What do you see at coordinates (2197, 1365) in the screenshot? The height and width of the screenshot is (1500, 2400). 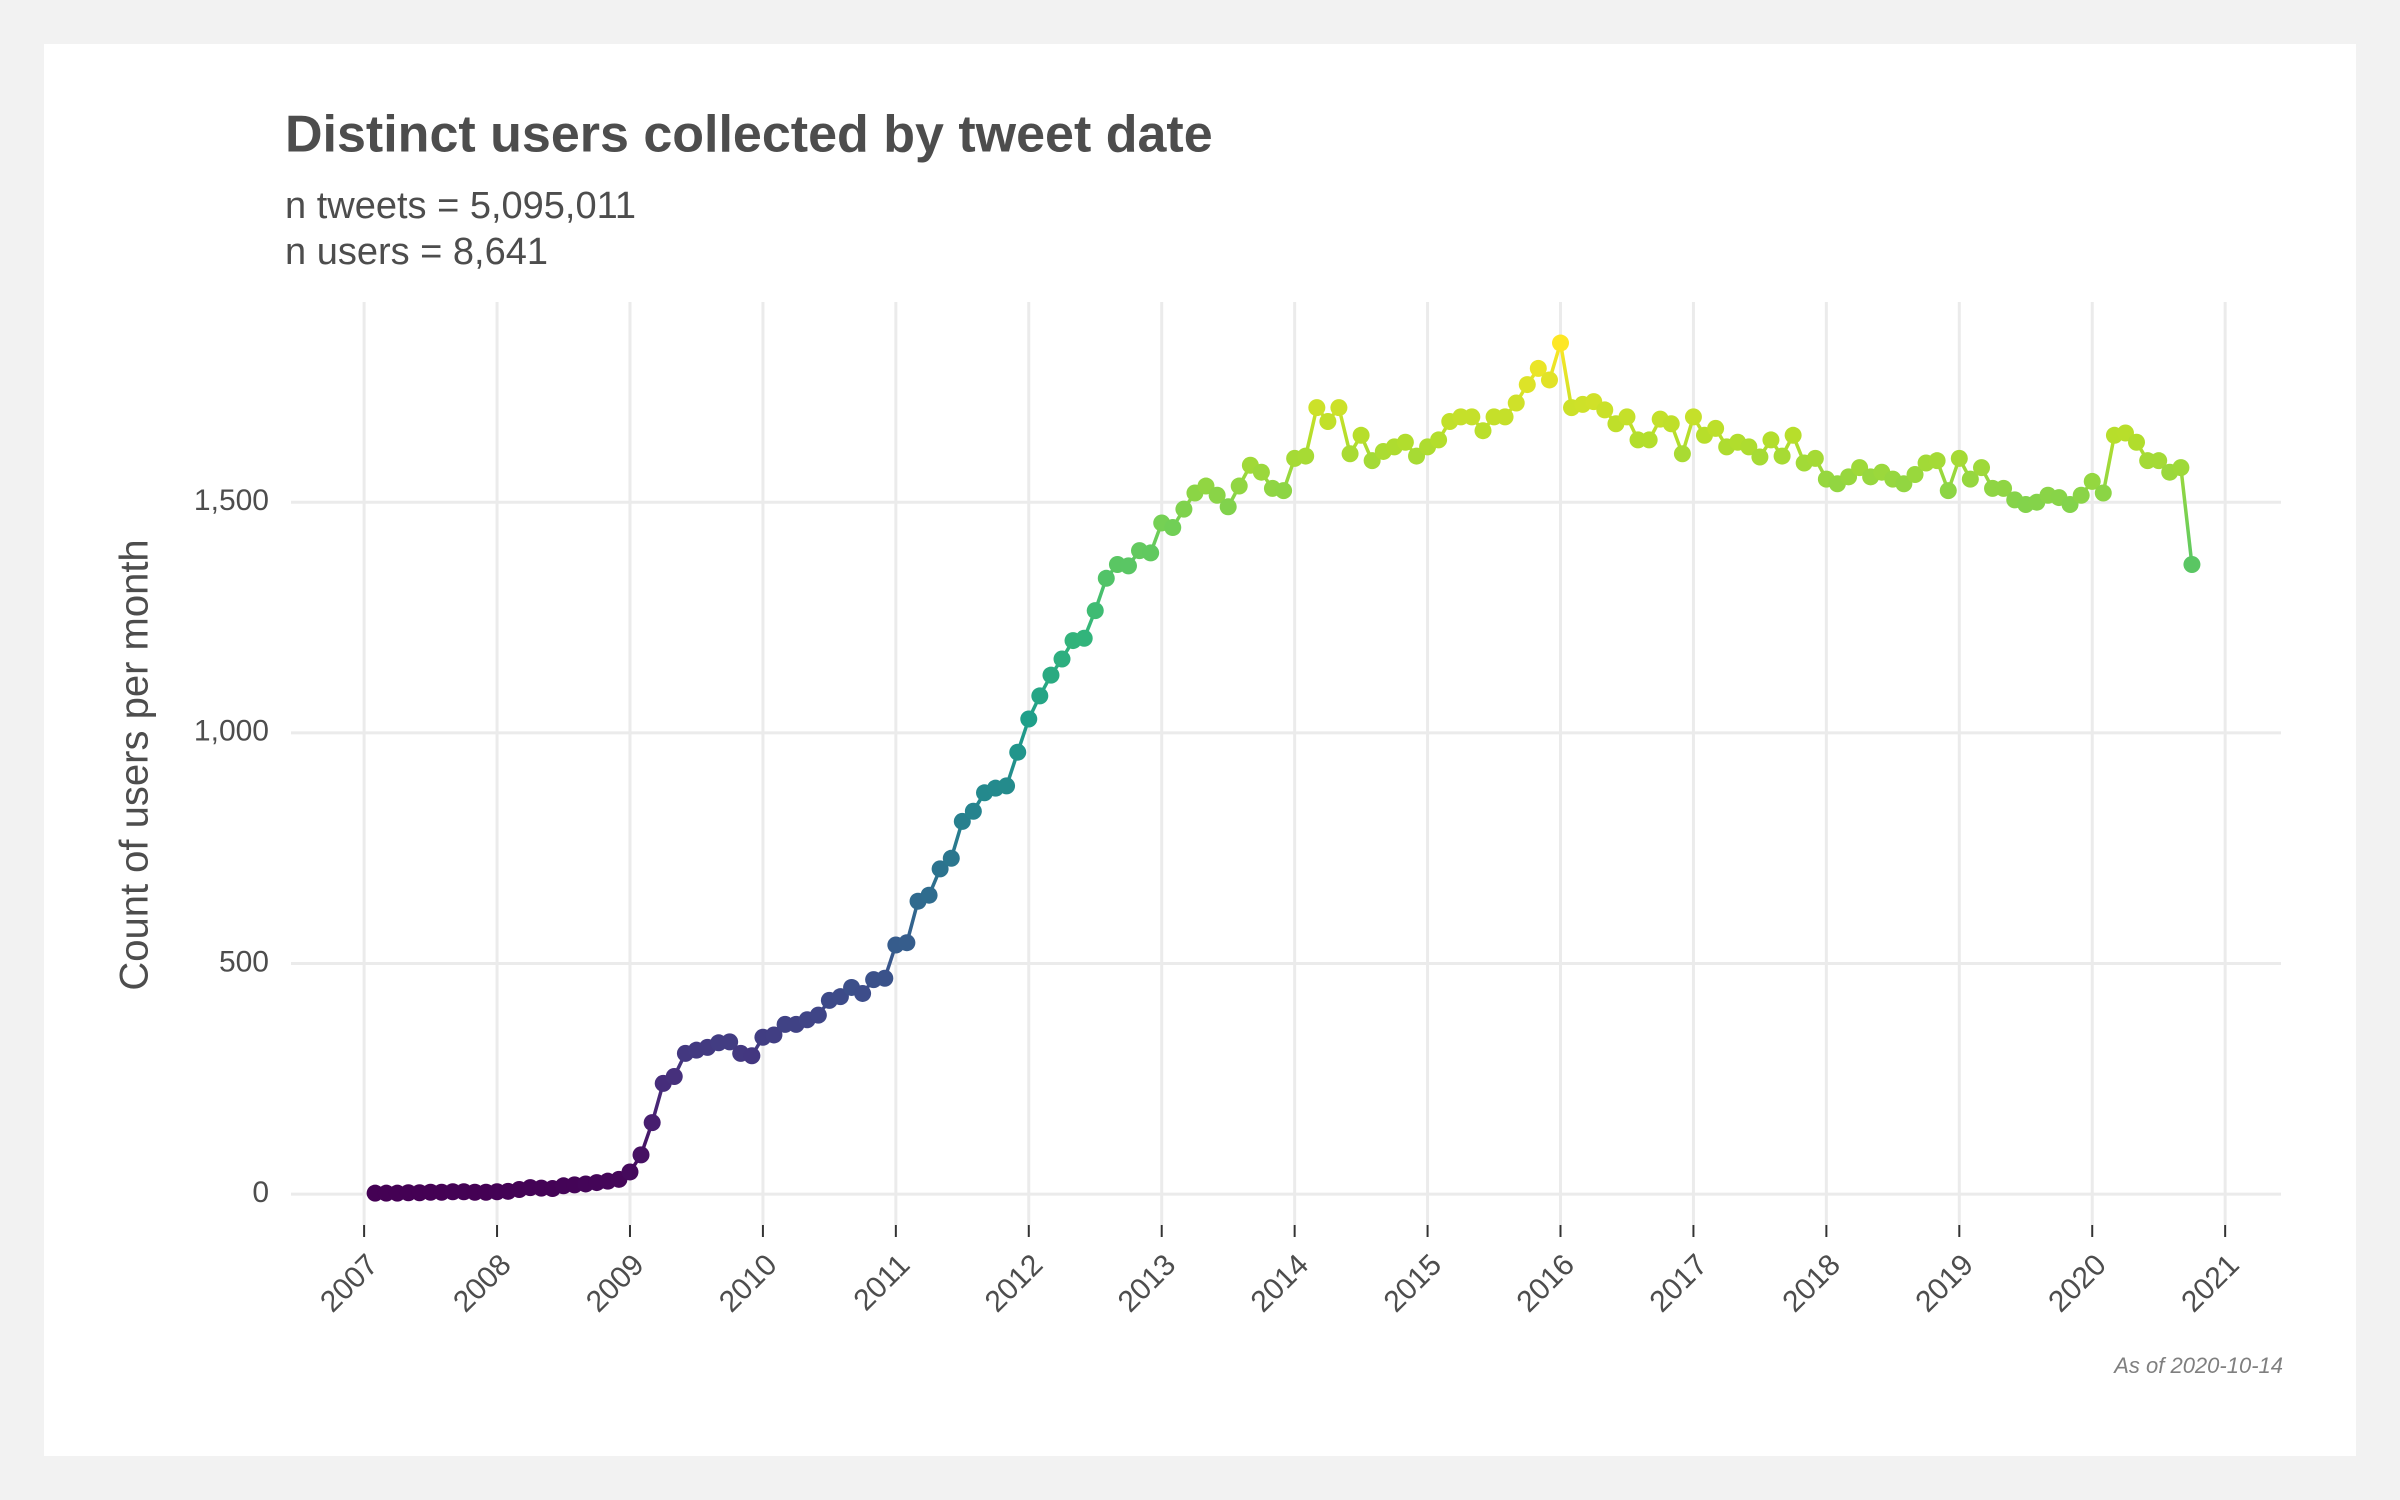 I see `caption: As of 2020-10-14` at bounding box center [2197, 1365].